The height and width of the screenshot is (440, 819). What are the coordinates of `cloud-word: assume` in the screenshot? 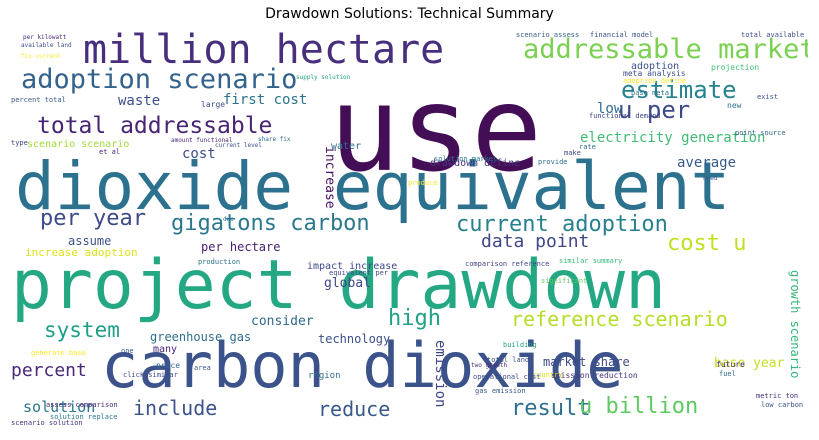 It's located at (90, 241).